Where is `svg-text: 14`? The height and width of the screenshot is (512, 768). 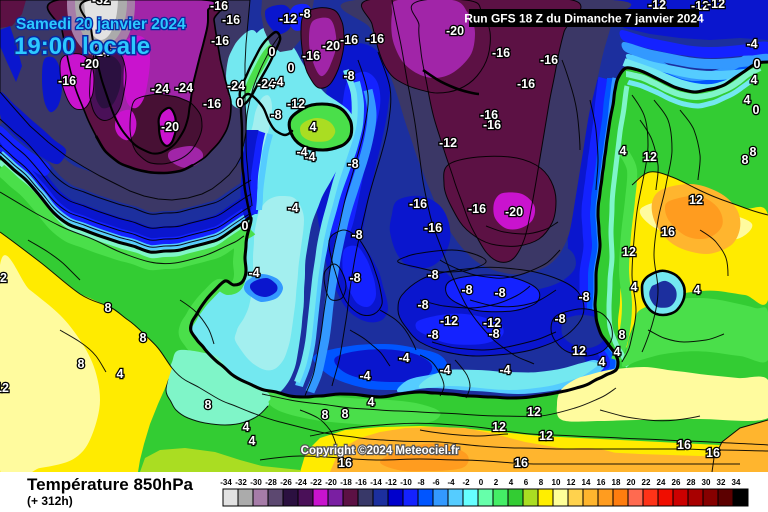 svg-text: 14 is located at coordinates (586, 482).